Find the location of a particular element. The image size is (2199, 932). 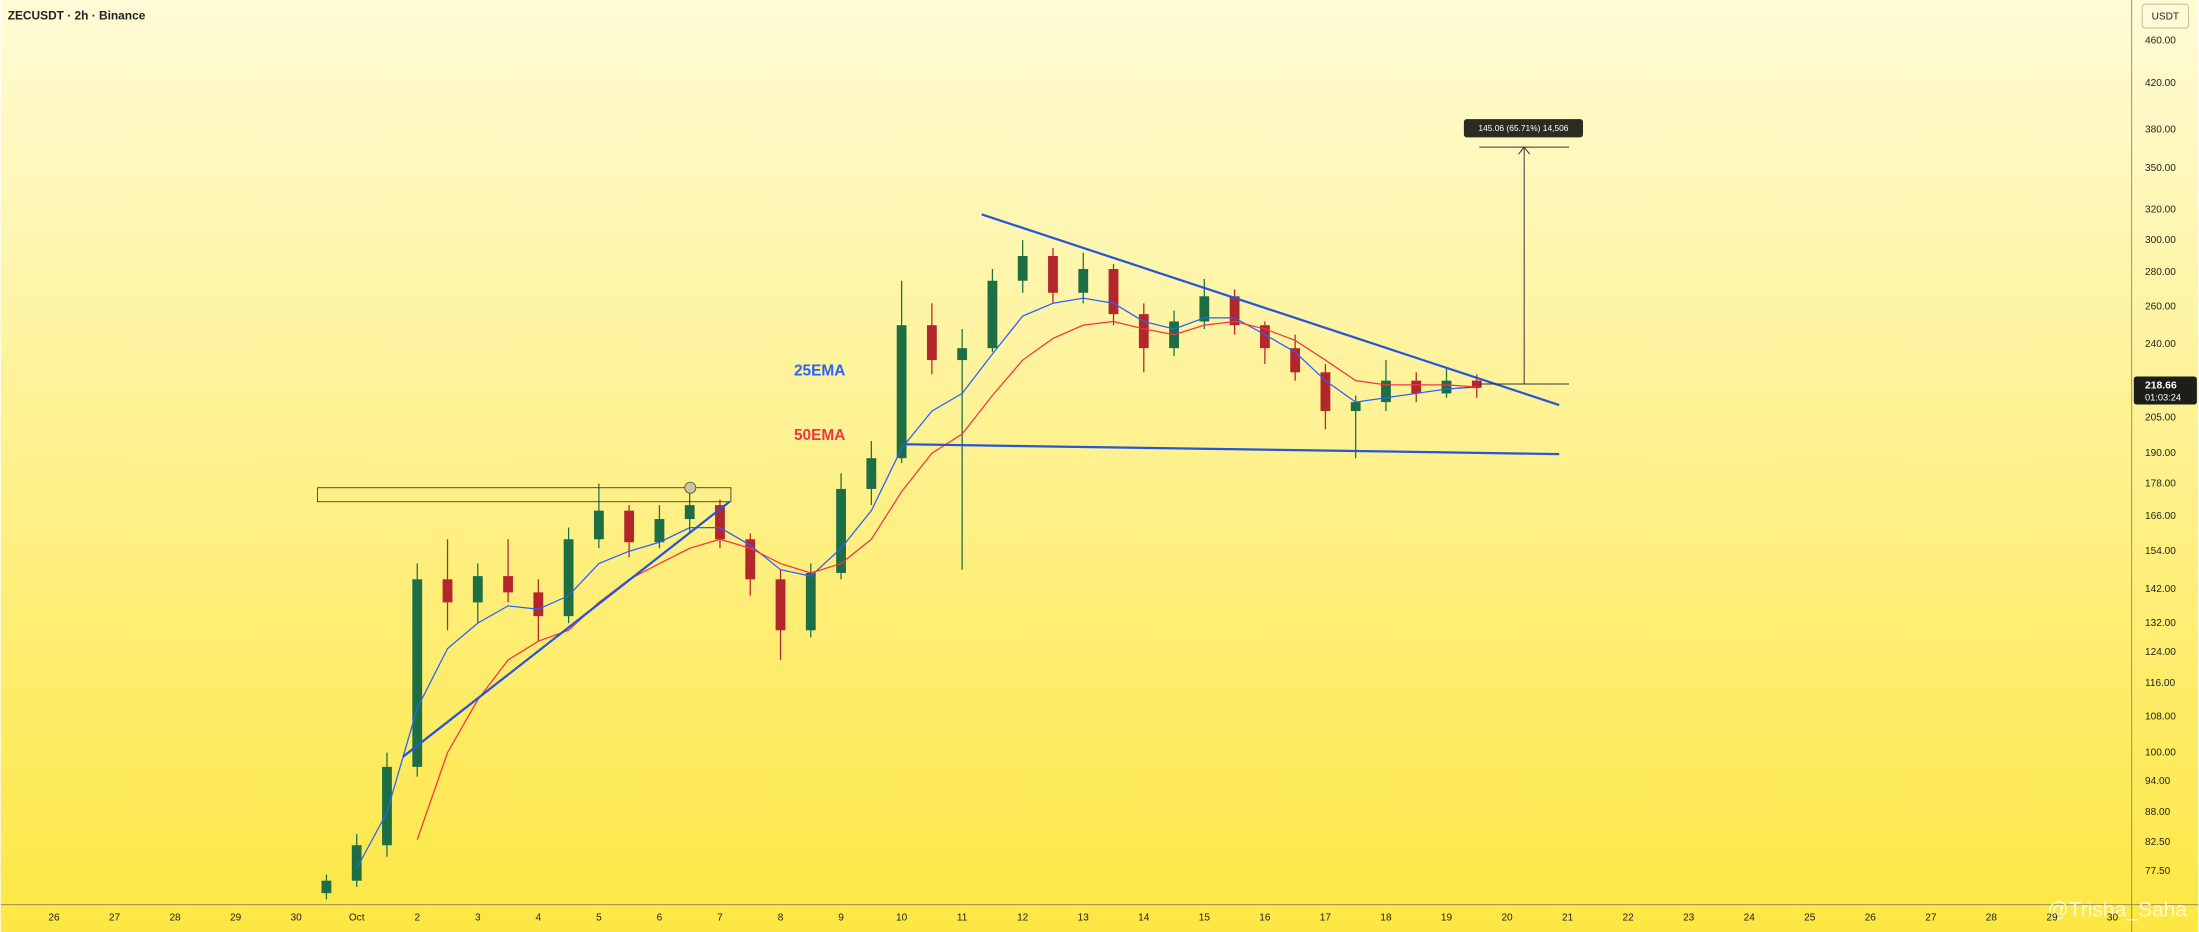

x-tick-label: 13 is located at coordinates (1084, 918).